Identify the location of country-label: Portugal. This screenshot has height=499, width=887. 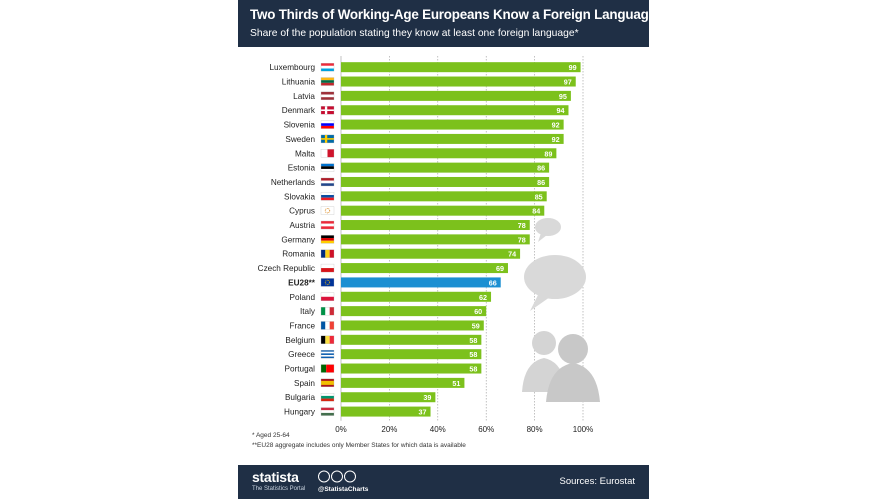
(300, 369).